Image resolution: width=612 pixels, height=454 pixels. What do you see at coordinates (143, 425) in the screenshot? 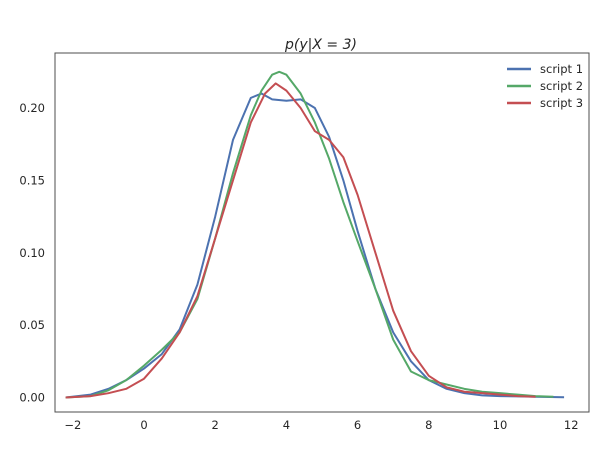
I see `x-tick-label: 0` at bounding box center [143, 425].